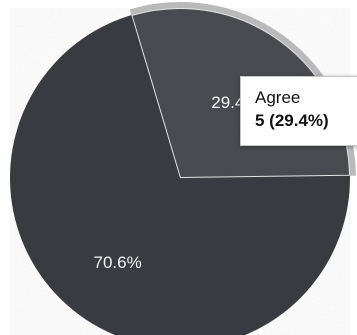 The image size is (357, 335). I want to click on slice-tooltip: Agree 5 (29.4%), so click(298, 111).